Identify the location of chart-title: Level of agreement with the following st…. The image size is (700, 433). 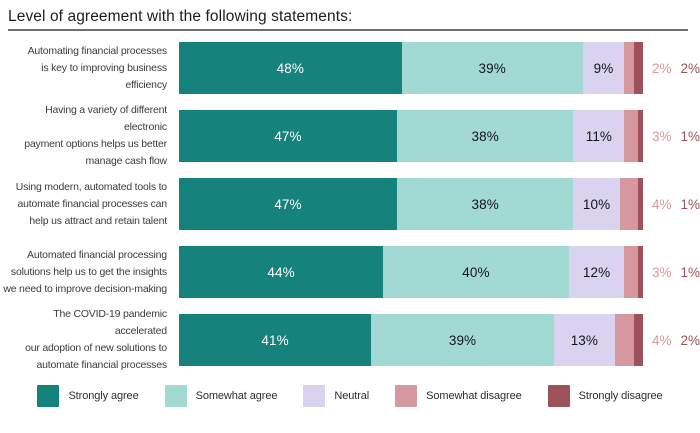
(180, 16).